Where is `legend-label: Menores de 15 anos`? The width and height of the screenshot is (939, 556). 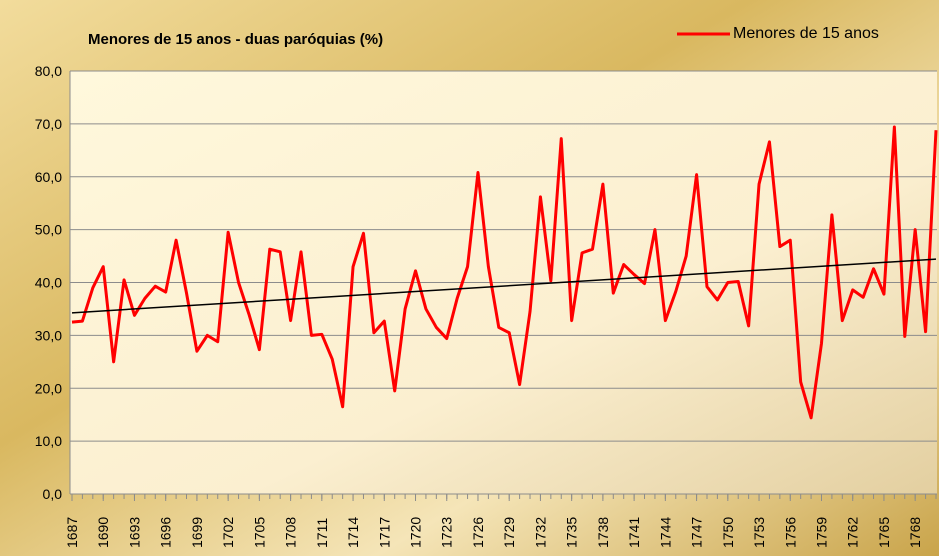
legend-label: Menores de 15 anos is located at coordinates (806, 33).